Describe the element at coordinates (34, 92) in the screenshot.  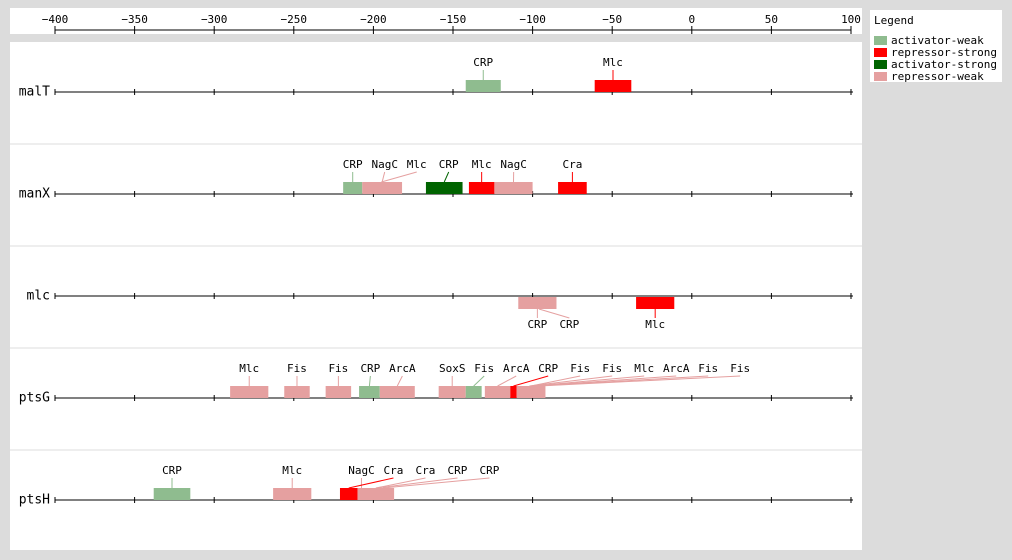
I see `gene-name: malT` at that location.